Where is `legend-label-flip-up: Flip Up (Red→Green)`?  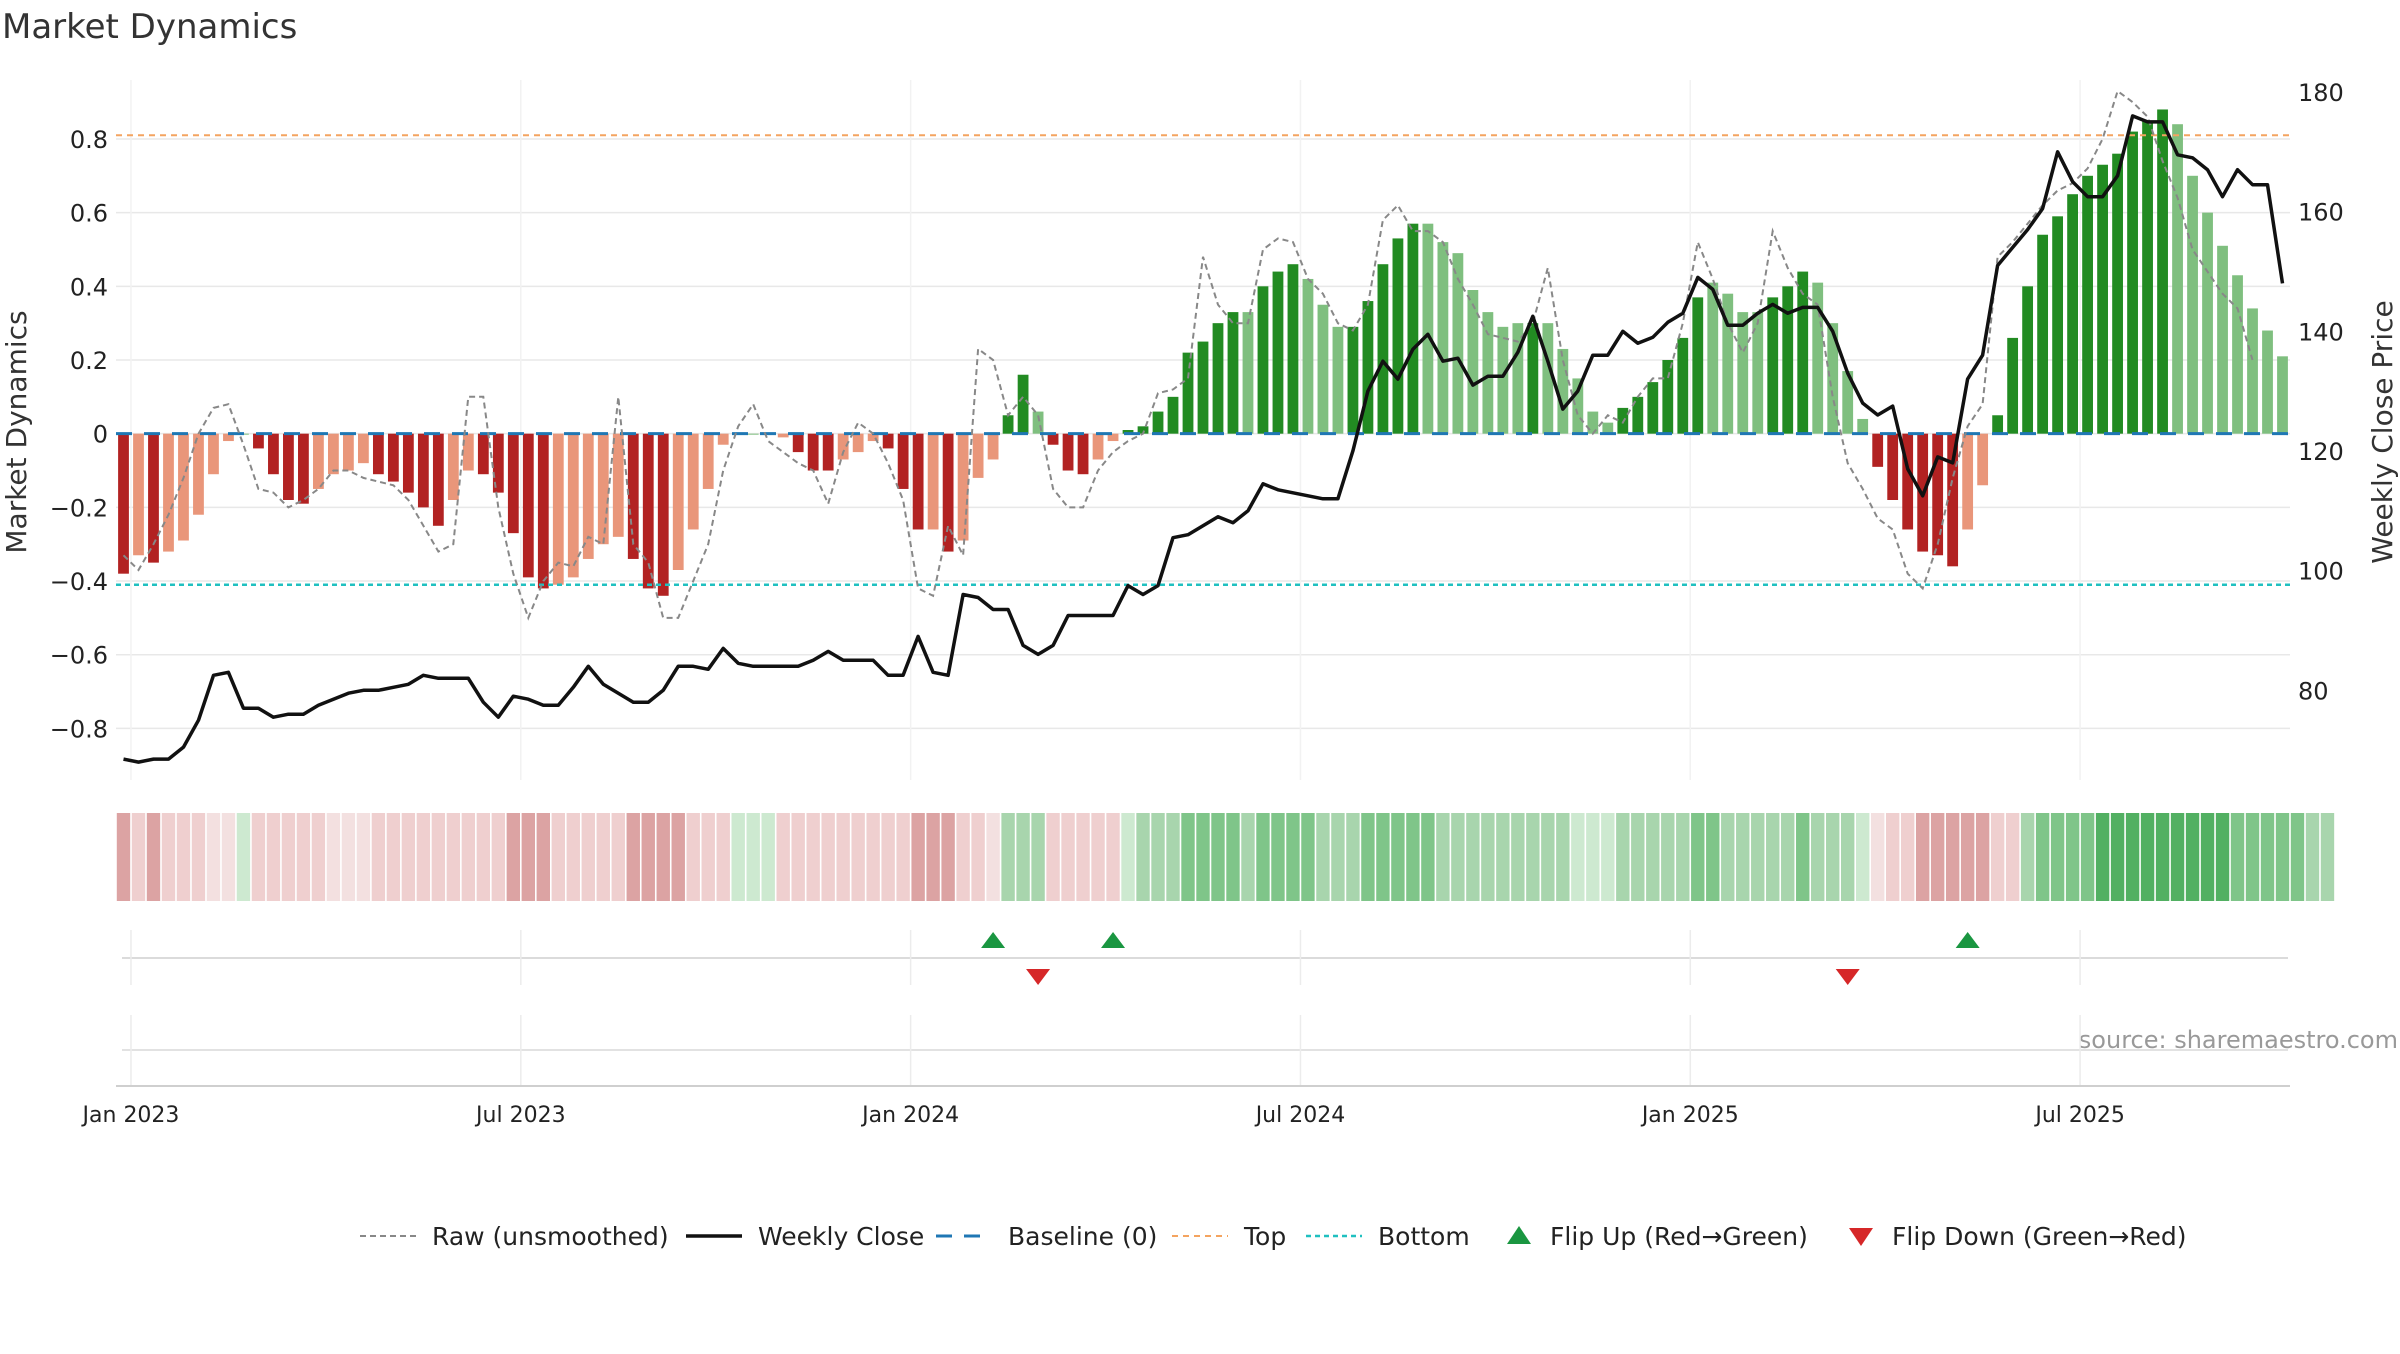 legend-label-flip-up: Flip Up (Red→Green) is located at coordinates (1679, 1236).